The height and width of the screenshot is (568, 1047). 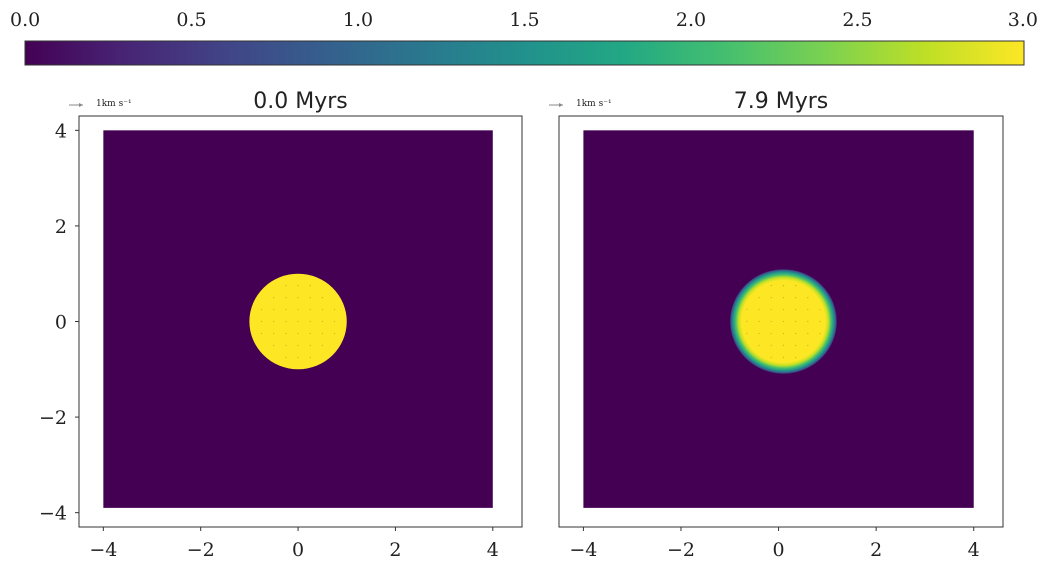 What do you see at coordinates (358, 20) in the screenshot?
I see `colorbar-tick-label: 1.0` at bounding box center [358, 20].